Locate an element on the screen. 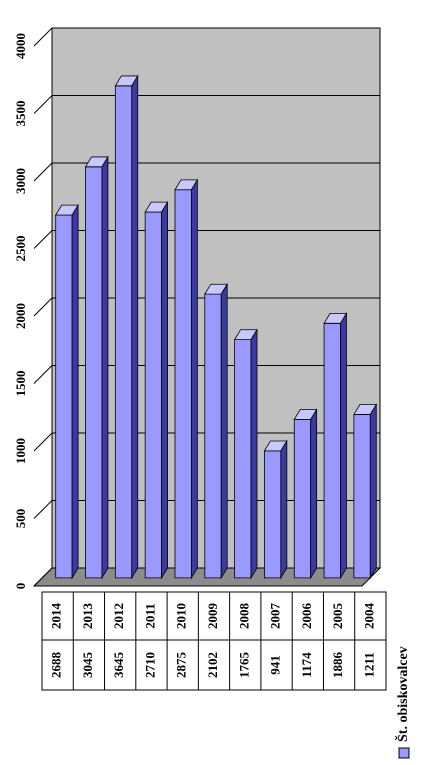 This screenshot has width=440, height=765. data-label: 941 is located at coordinates (275, 665).